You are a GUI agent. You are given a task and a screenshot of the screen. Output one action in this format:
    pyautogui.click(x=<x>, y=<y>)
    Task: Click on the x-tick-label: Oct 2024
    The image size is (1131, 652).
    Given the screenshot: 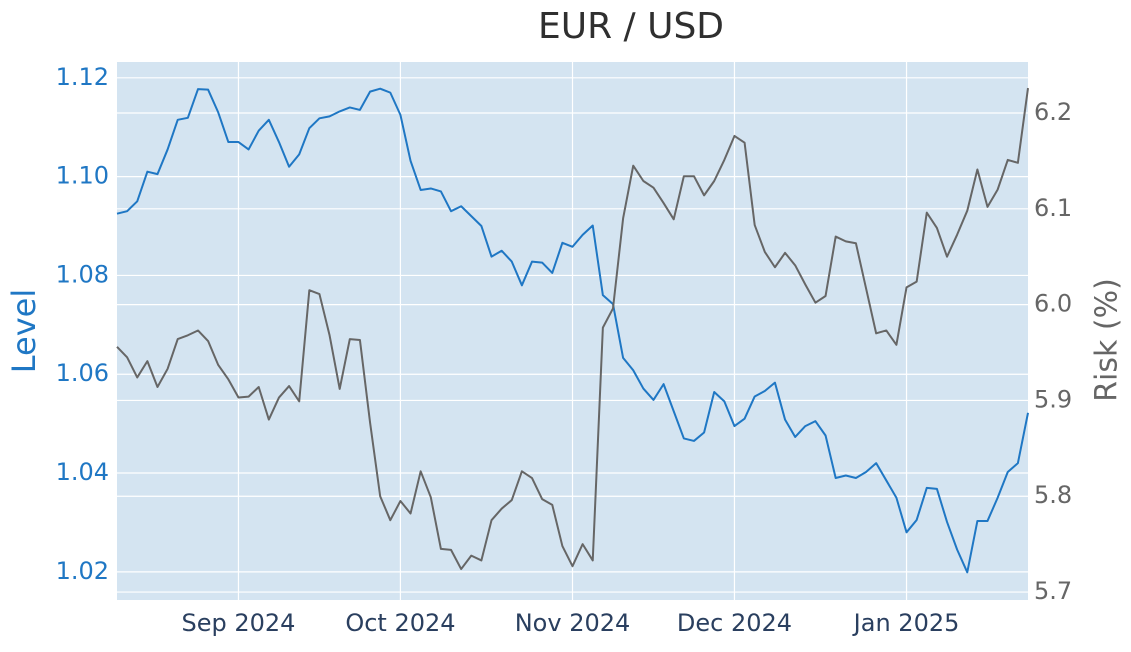 What is the action you would take?
    pyautogui.click(x=400, y=623)
    